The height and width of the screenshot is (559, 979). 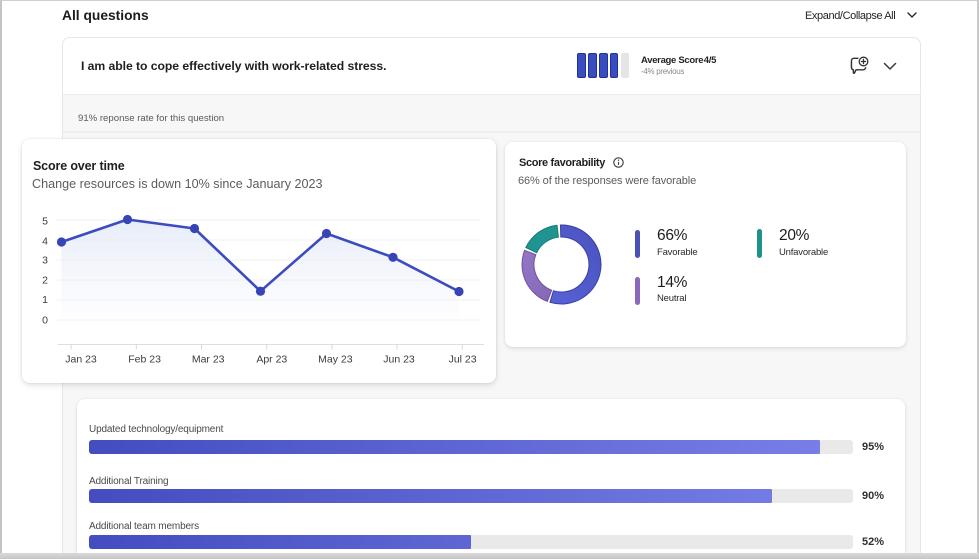 What do you see at coordinates (45, 280) in the screenshot?
I see `svg-text: 2` at bounding box center [45, 280].